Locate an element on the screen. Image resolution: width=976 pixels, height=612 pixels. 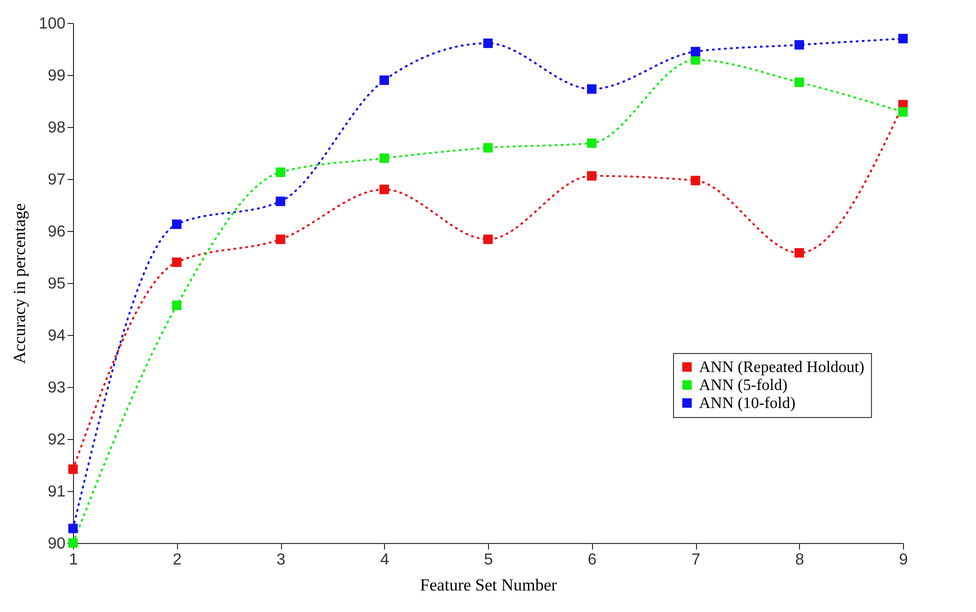
y-tick-label: 94 is located at coordinates (57, 336).